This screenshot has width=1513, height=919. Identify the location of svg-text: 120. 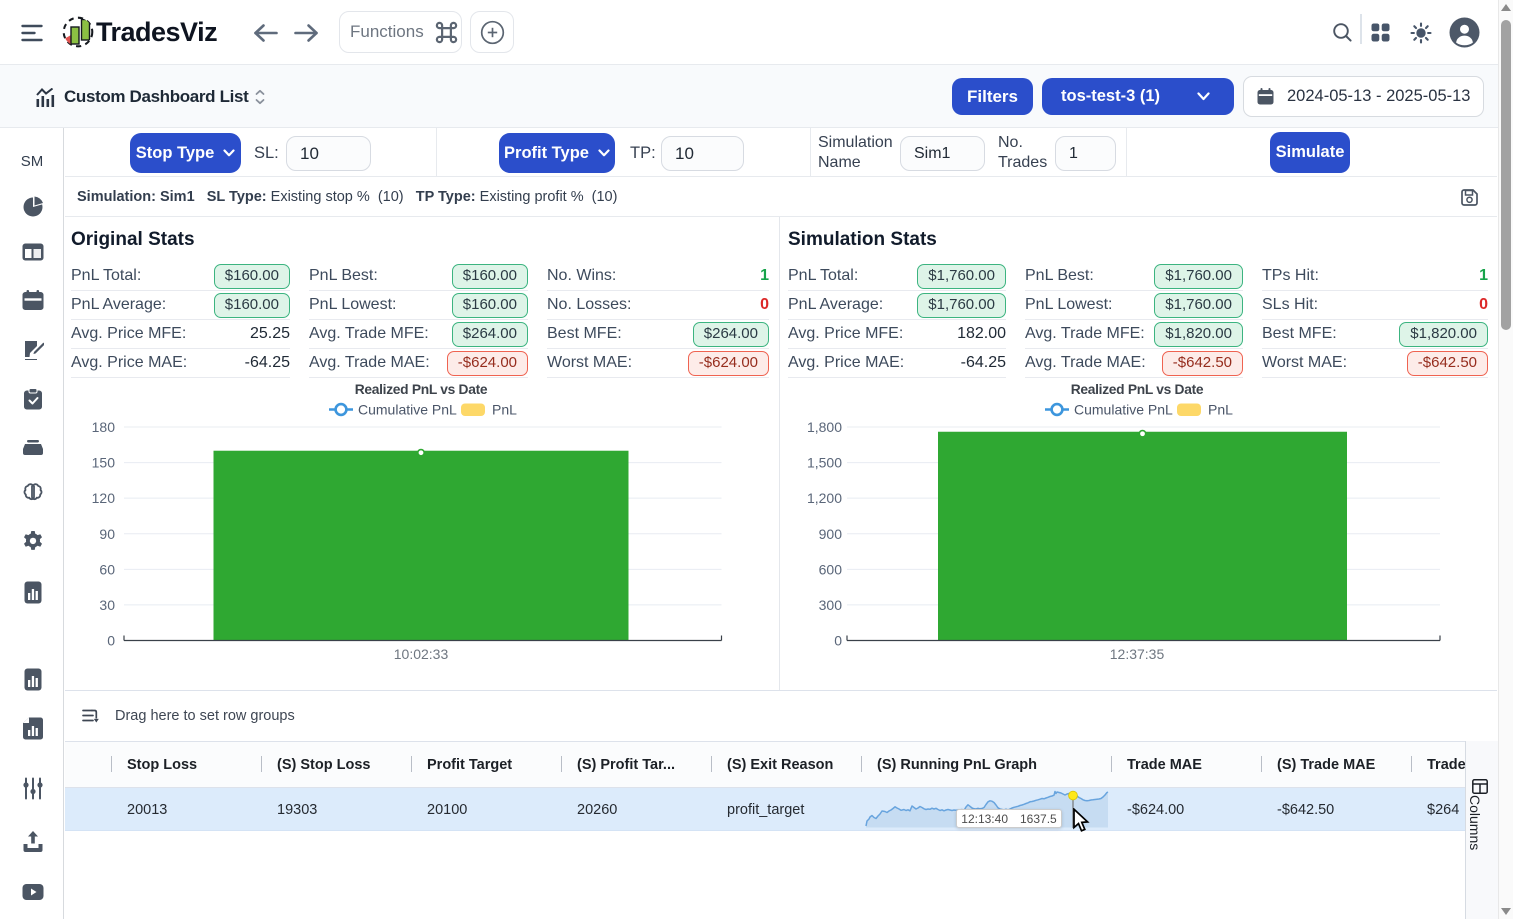
(104, 498).